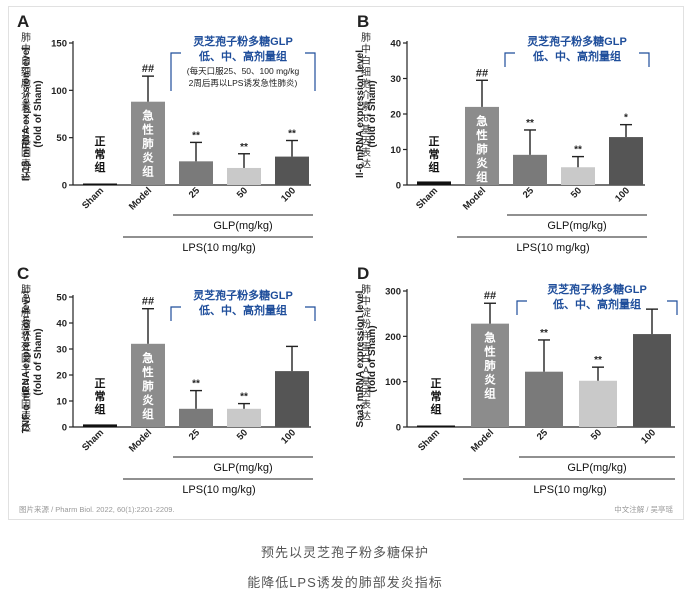 The height and width of the screenshot is (602, 690). Describe the element at coordinates (366, 106) in the screenshot. I see `cn-label-char: 素` at that location.